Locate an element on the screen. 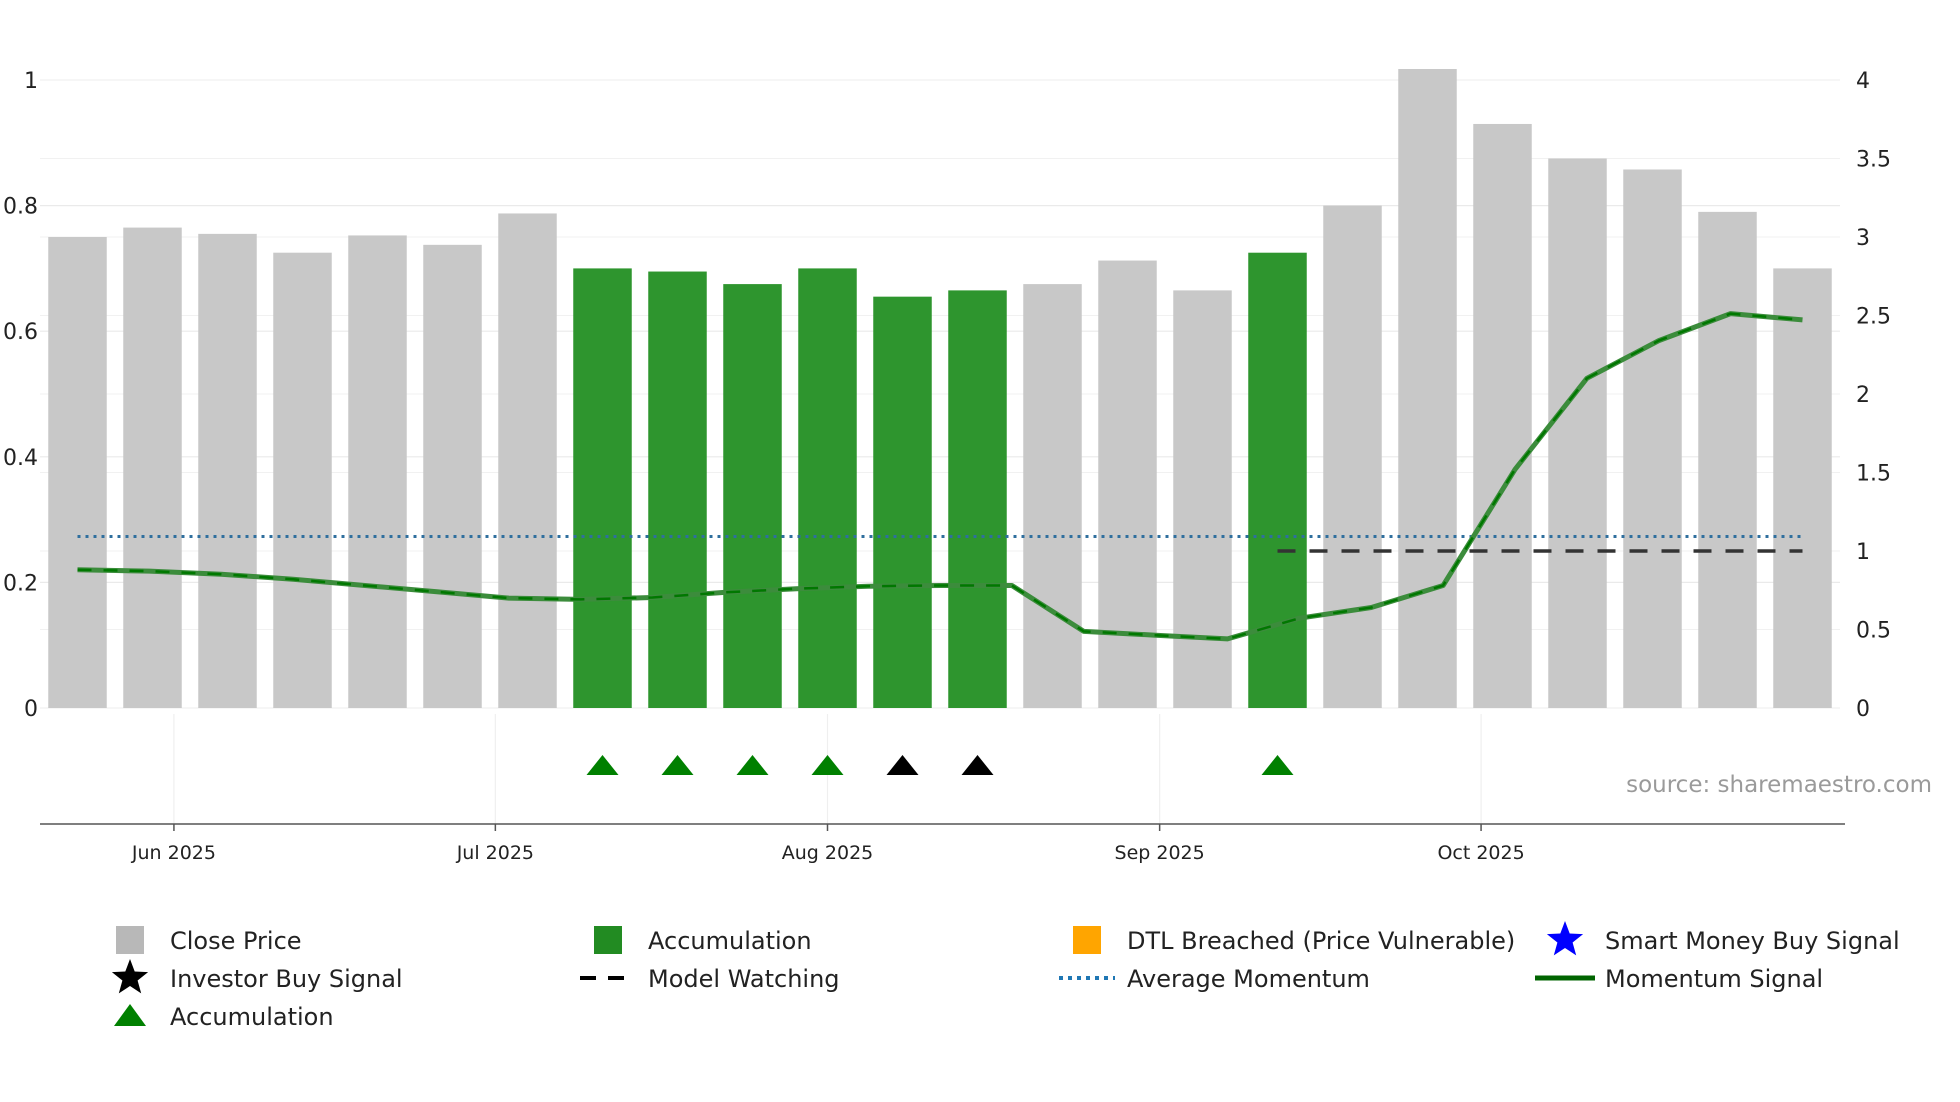 The image size is (1960, 1102). signal-panel is located at coordinates (827, 769).